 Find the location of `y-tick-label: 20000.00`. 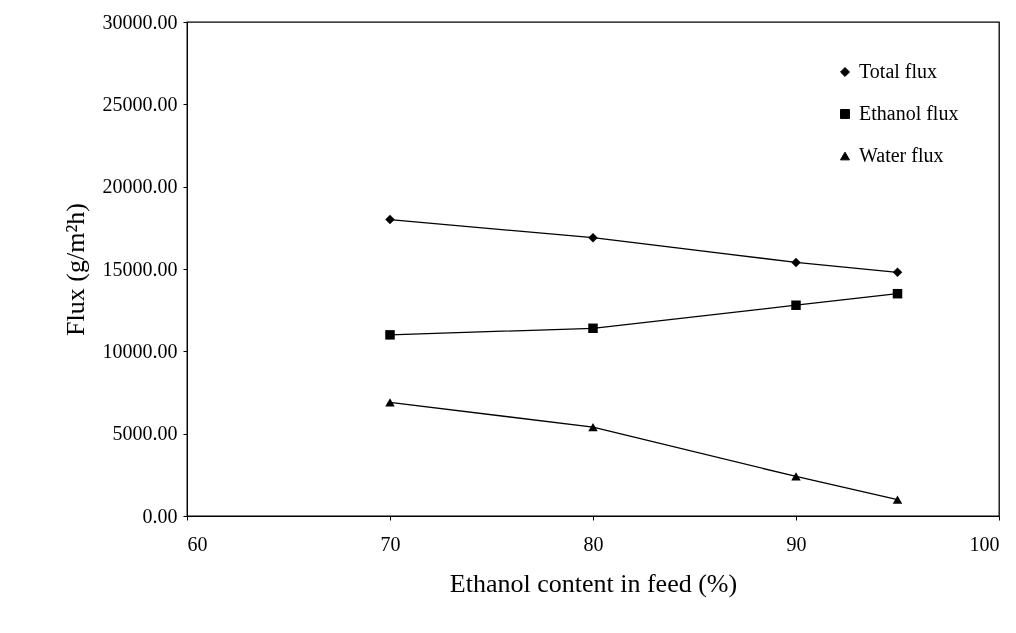

y-tick-label: 20000.00 is located at coordinates (140, 186).